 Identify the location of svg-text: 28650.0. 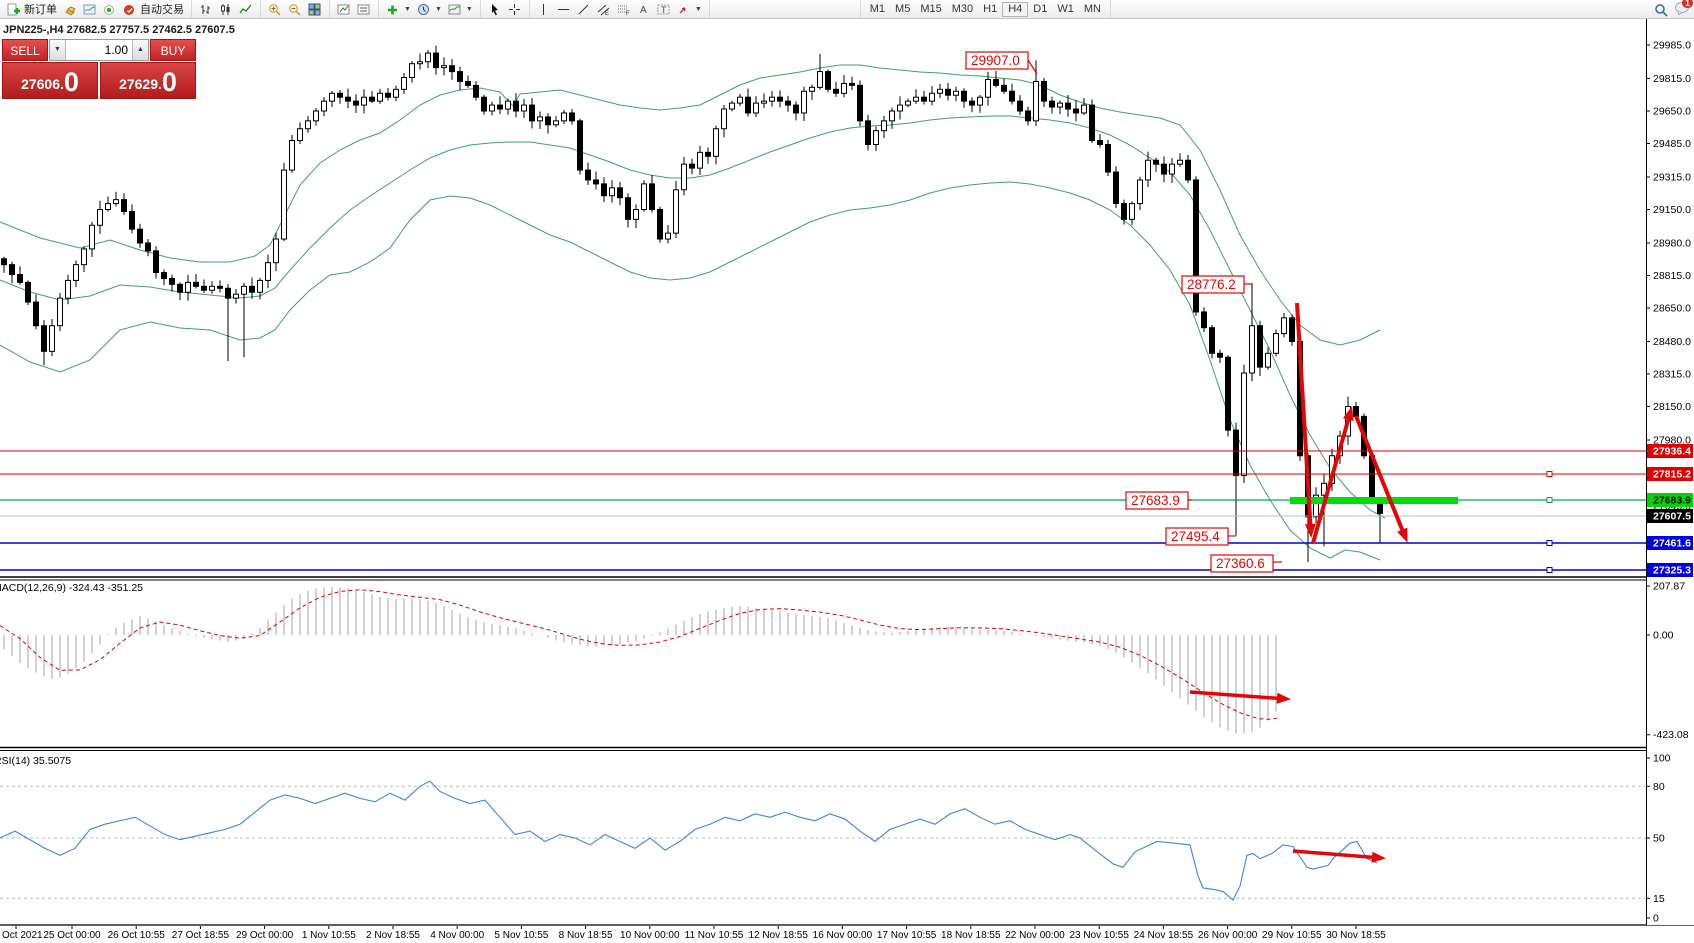
(1672, 308).